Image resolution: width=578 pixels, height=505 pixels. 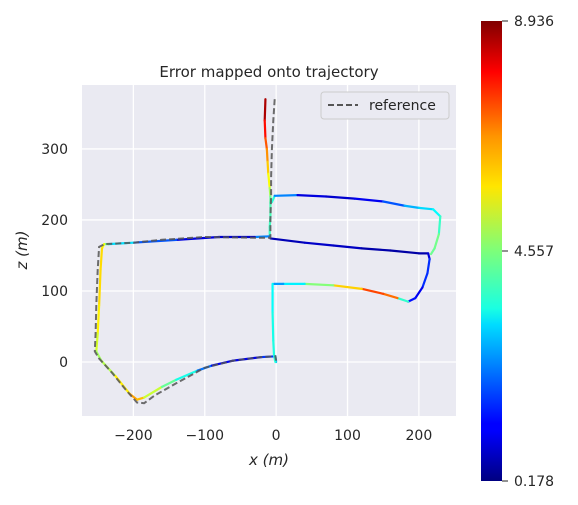 I want to click on y-tick-labels: 0 100 200 300, so click(x=54, y=256).